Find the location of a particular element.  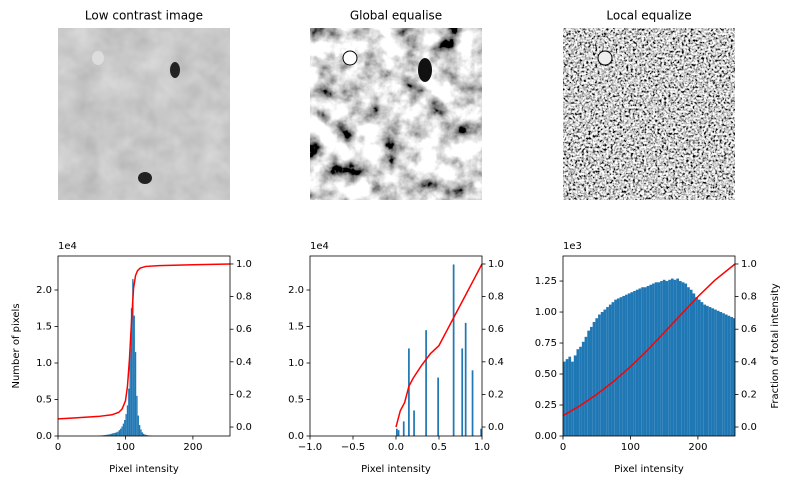

axes-frame is located at coordinates (144, 346).